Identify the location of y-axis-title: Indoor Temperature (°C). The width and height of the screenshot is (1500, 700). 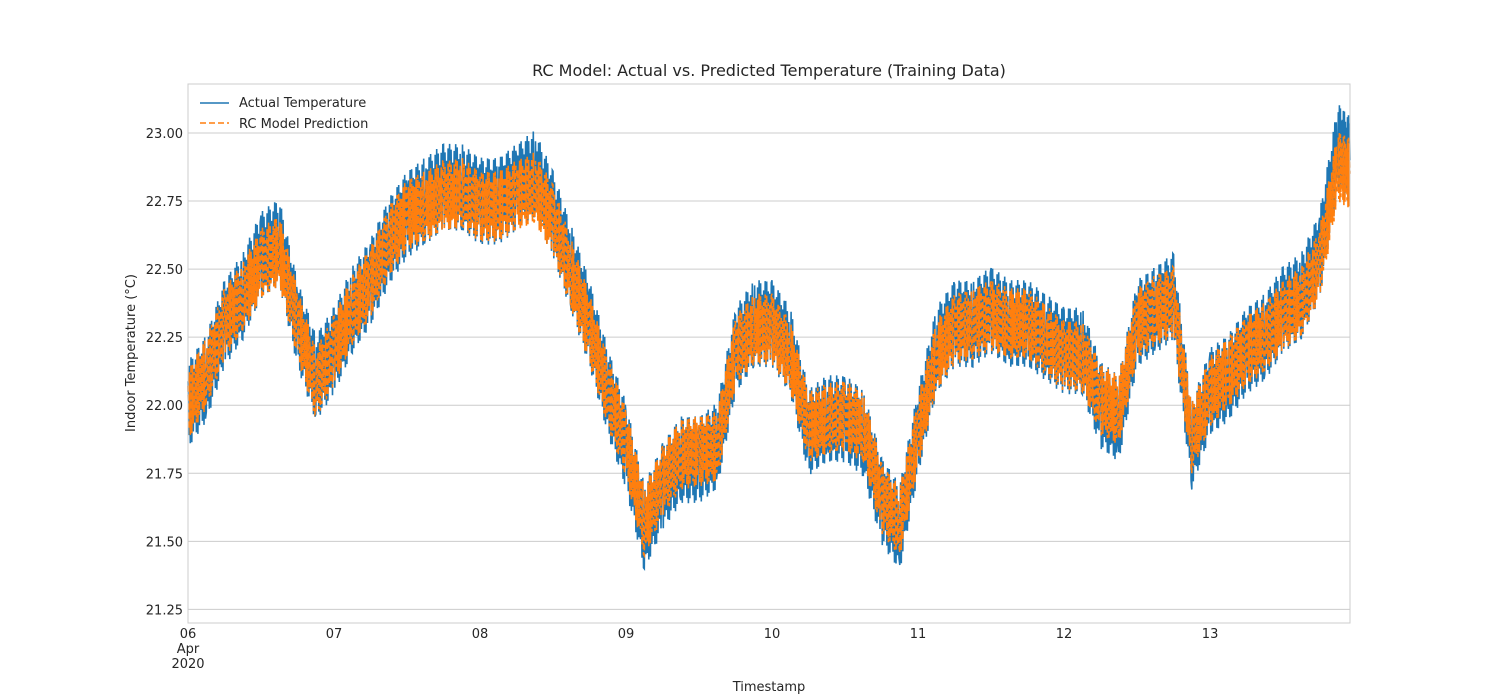
(131, 353).